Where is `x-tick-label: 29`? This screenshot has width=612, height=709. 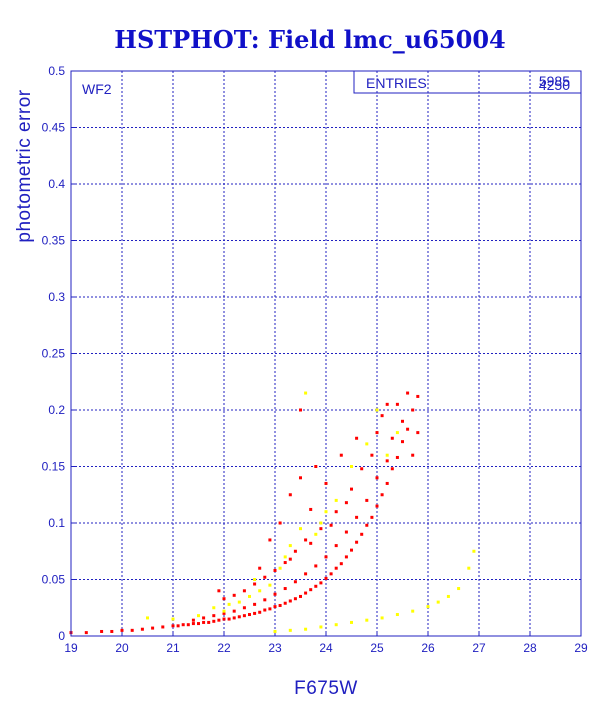 x-tick-label: 29 is located at coordinates (581, 648).